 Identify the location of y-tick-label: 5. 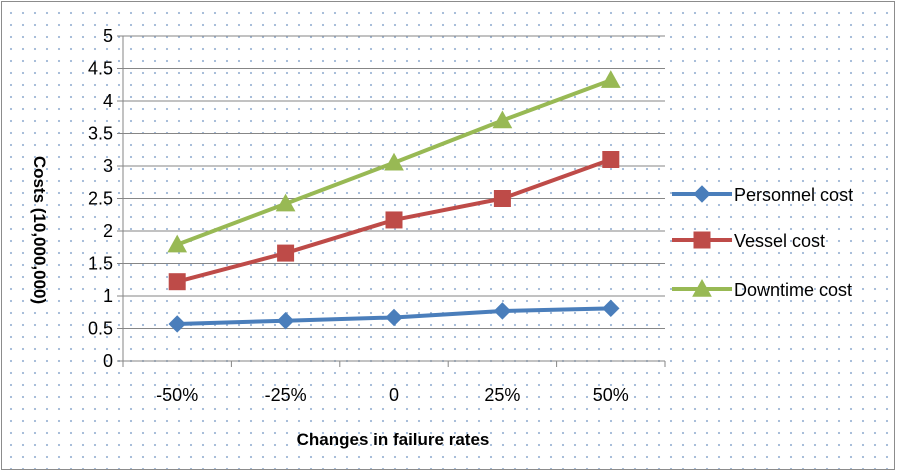
(108, 36).